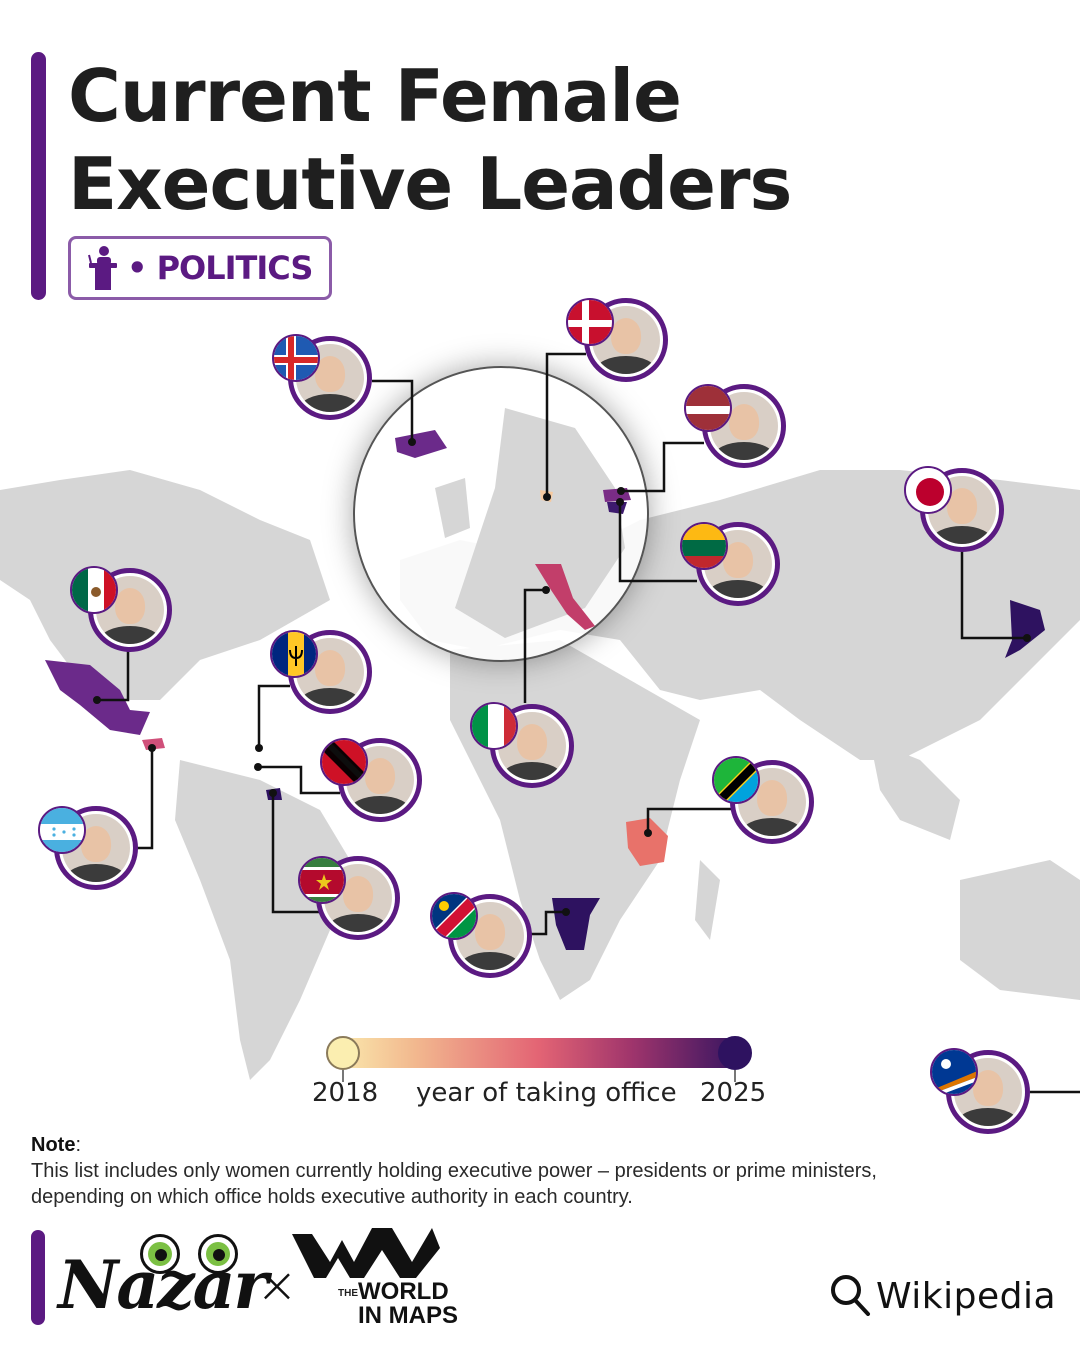  What do you see at coordinates (704, 546) in the screenshot?
I see `lithuania-flag-icon` at bounding box center [704, 546].